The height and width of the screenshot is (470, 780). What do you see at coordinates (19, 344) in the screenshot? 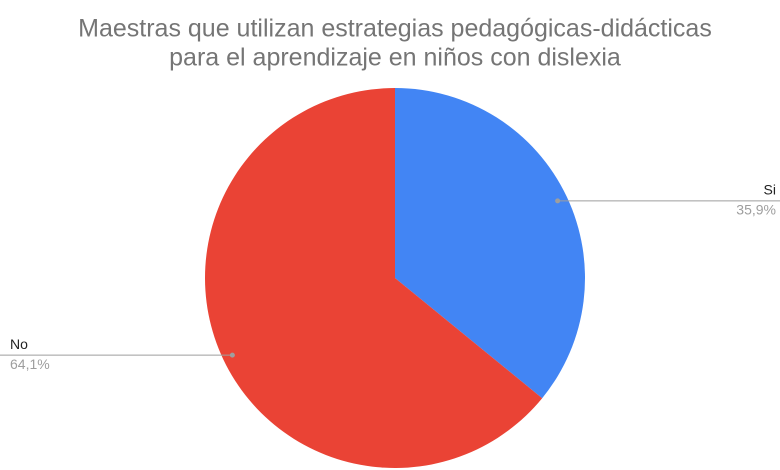
I see `legend-label: No` at bounding box center [19, 344].